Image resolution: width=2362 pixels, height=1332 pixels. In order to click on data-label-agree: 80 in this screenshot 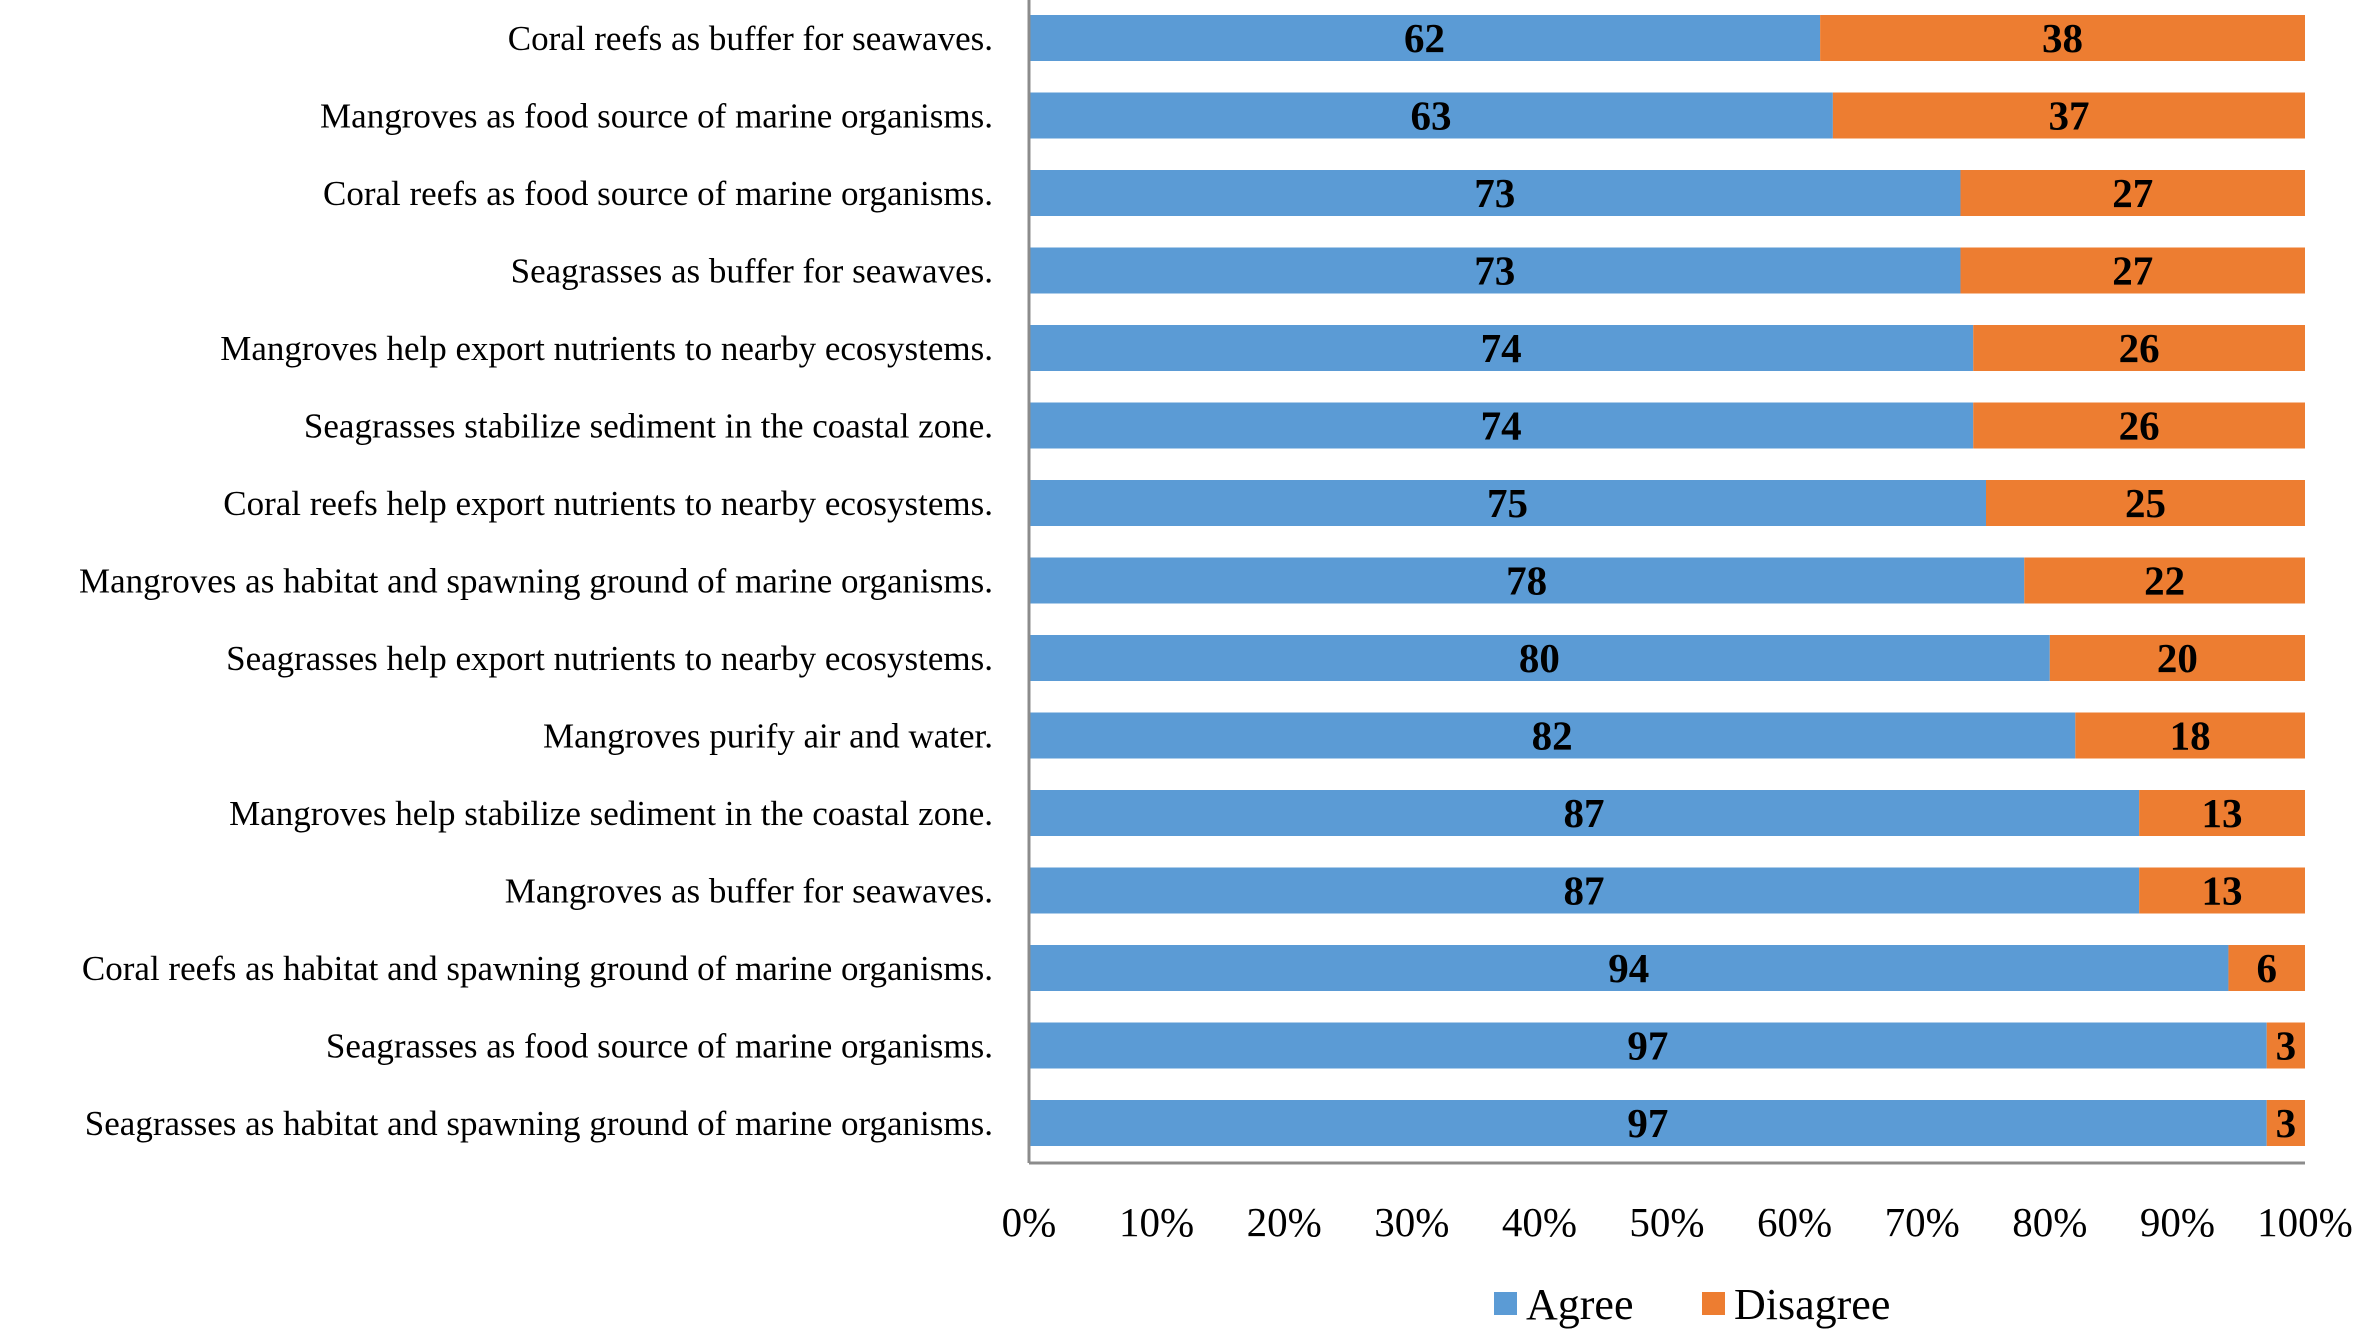, I will do `click(1539, 658)`.